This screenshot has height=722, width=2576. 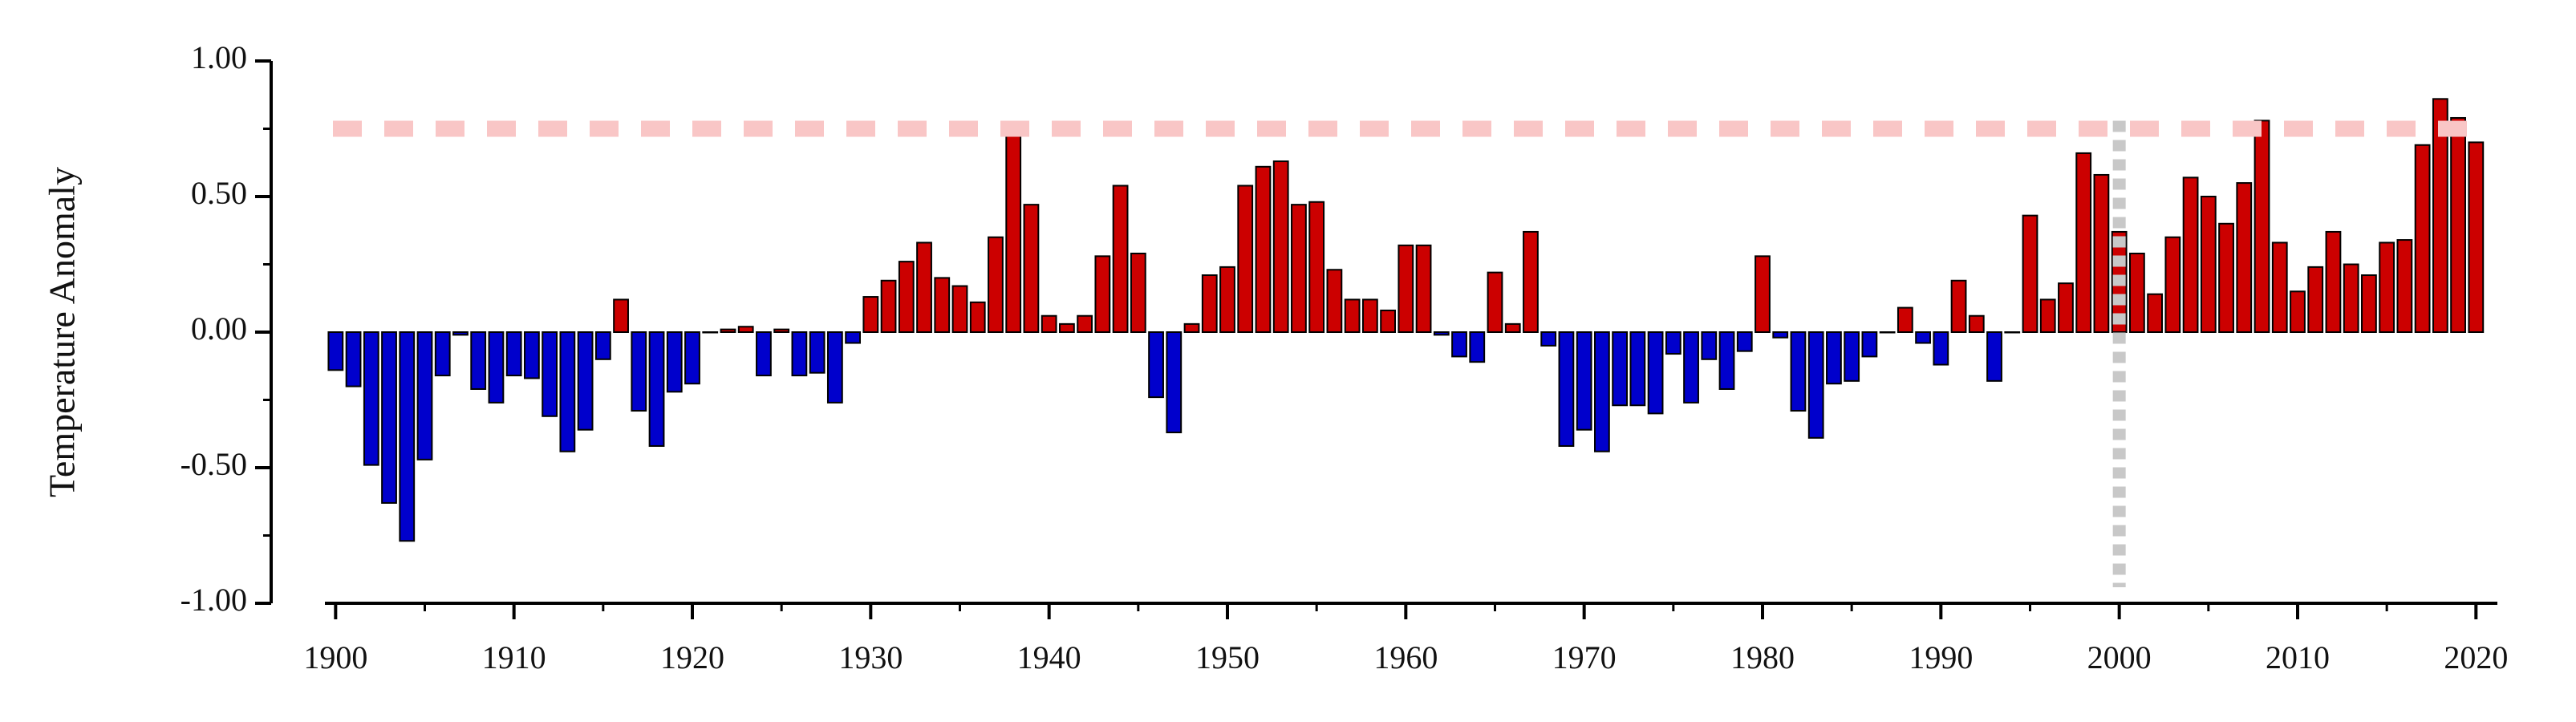 I want to click on x-tick-label: 1940, so click(x=1049, y=657).